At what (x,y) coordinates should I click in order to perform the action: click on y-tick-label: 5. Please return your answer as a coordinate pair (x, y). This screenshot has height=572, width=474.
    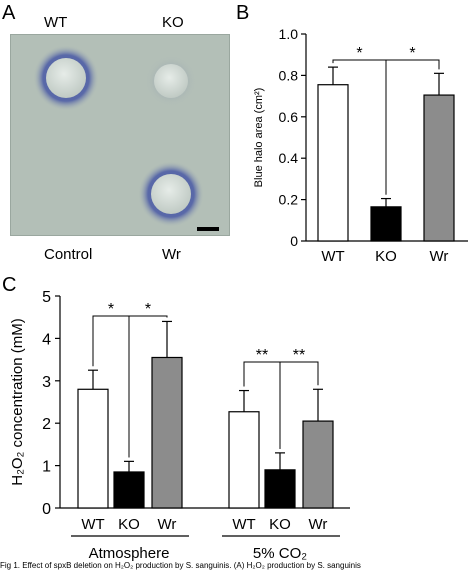
    Looking at the image, I should click on (46, 297).